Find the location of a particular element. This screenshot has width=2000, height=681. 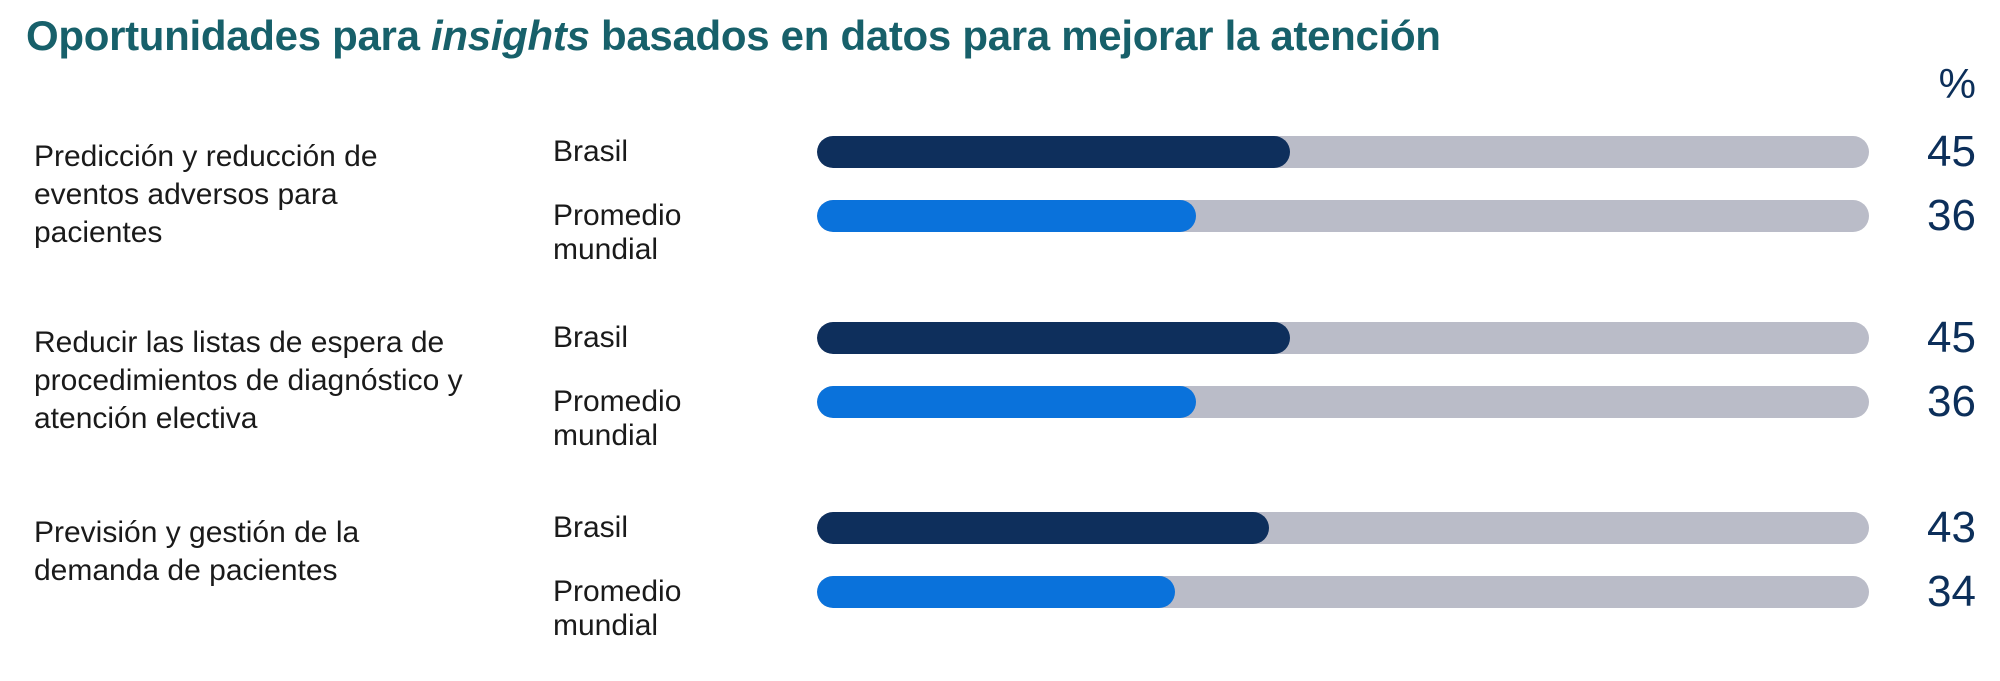

value-label: 34 is located at coordinates (1951, 591).